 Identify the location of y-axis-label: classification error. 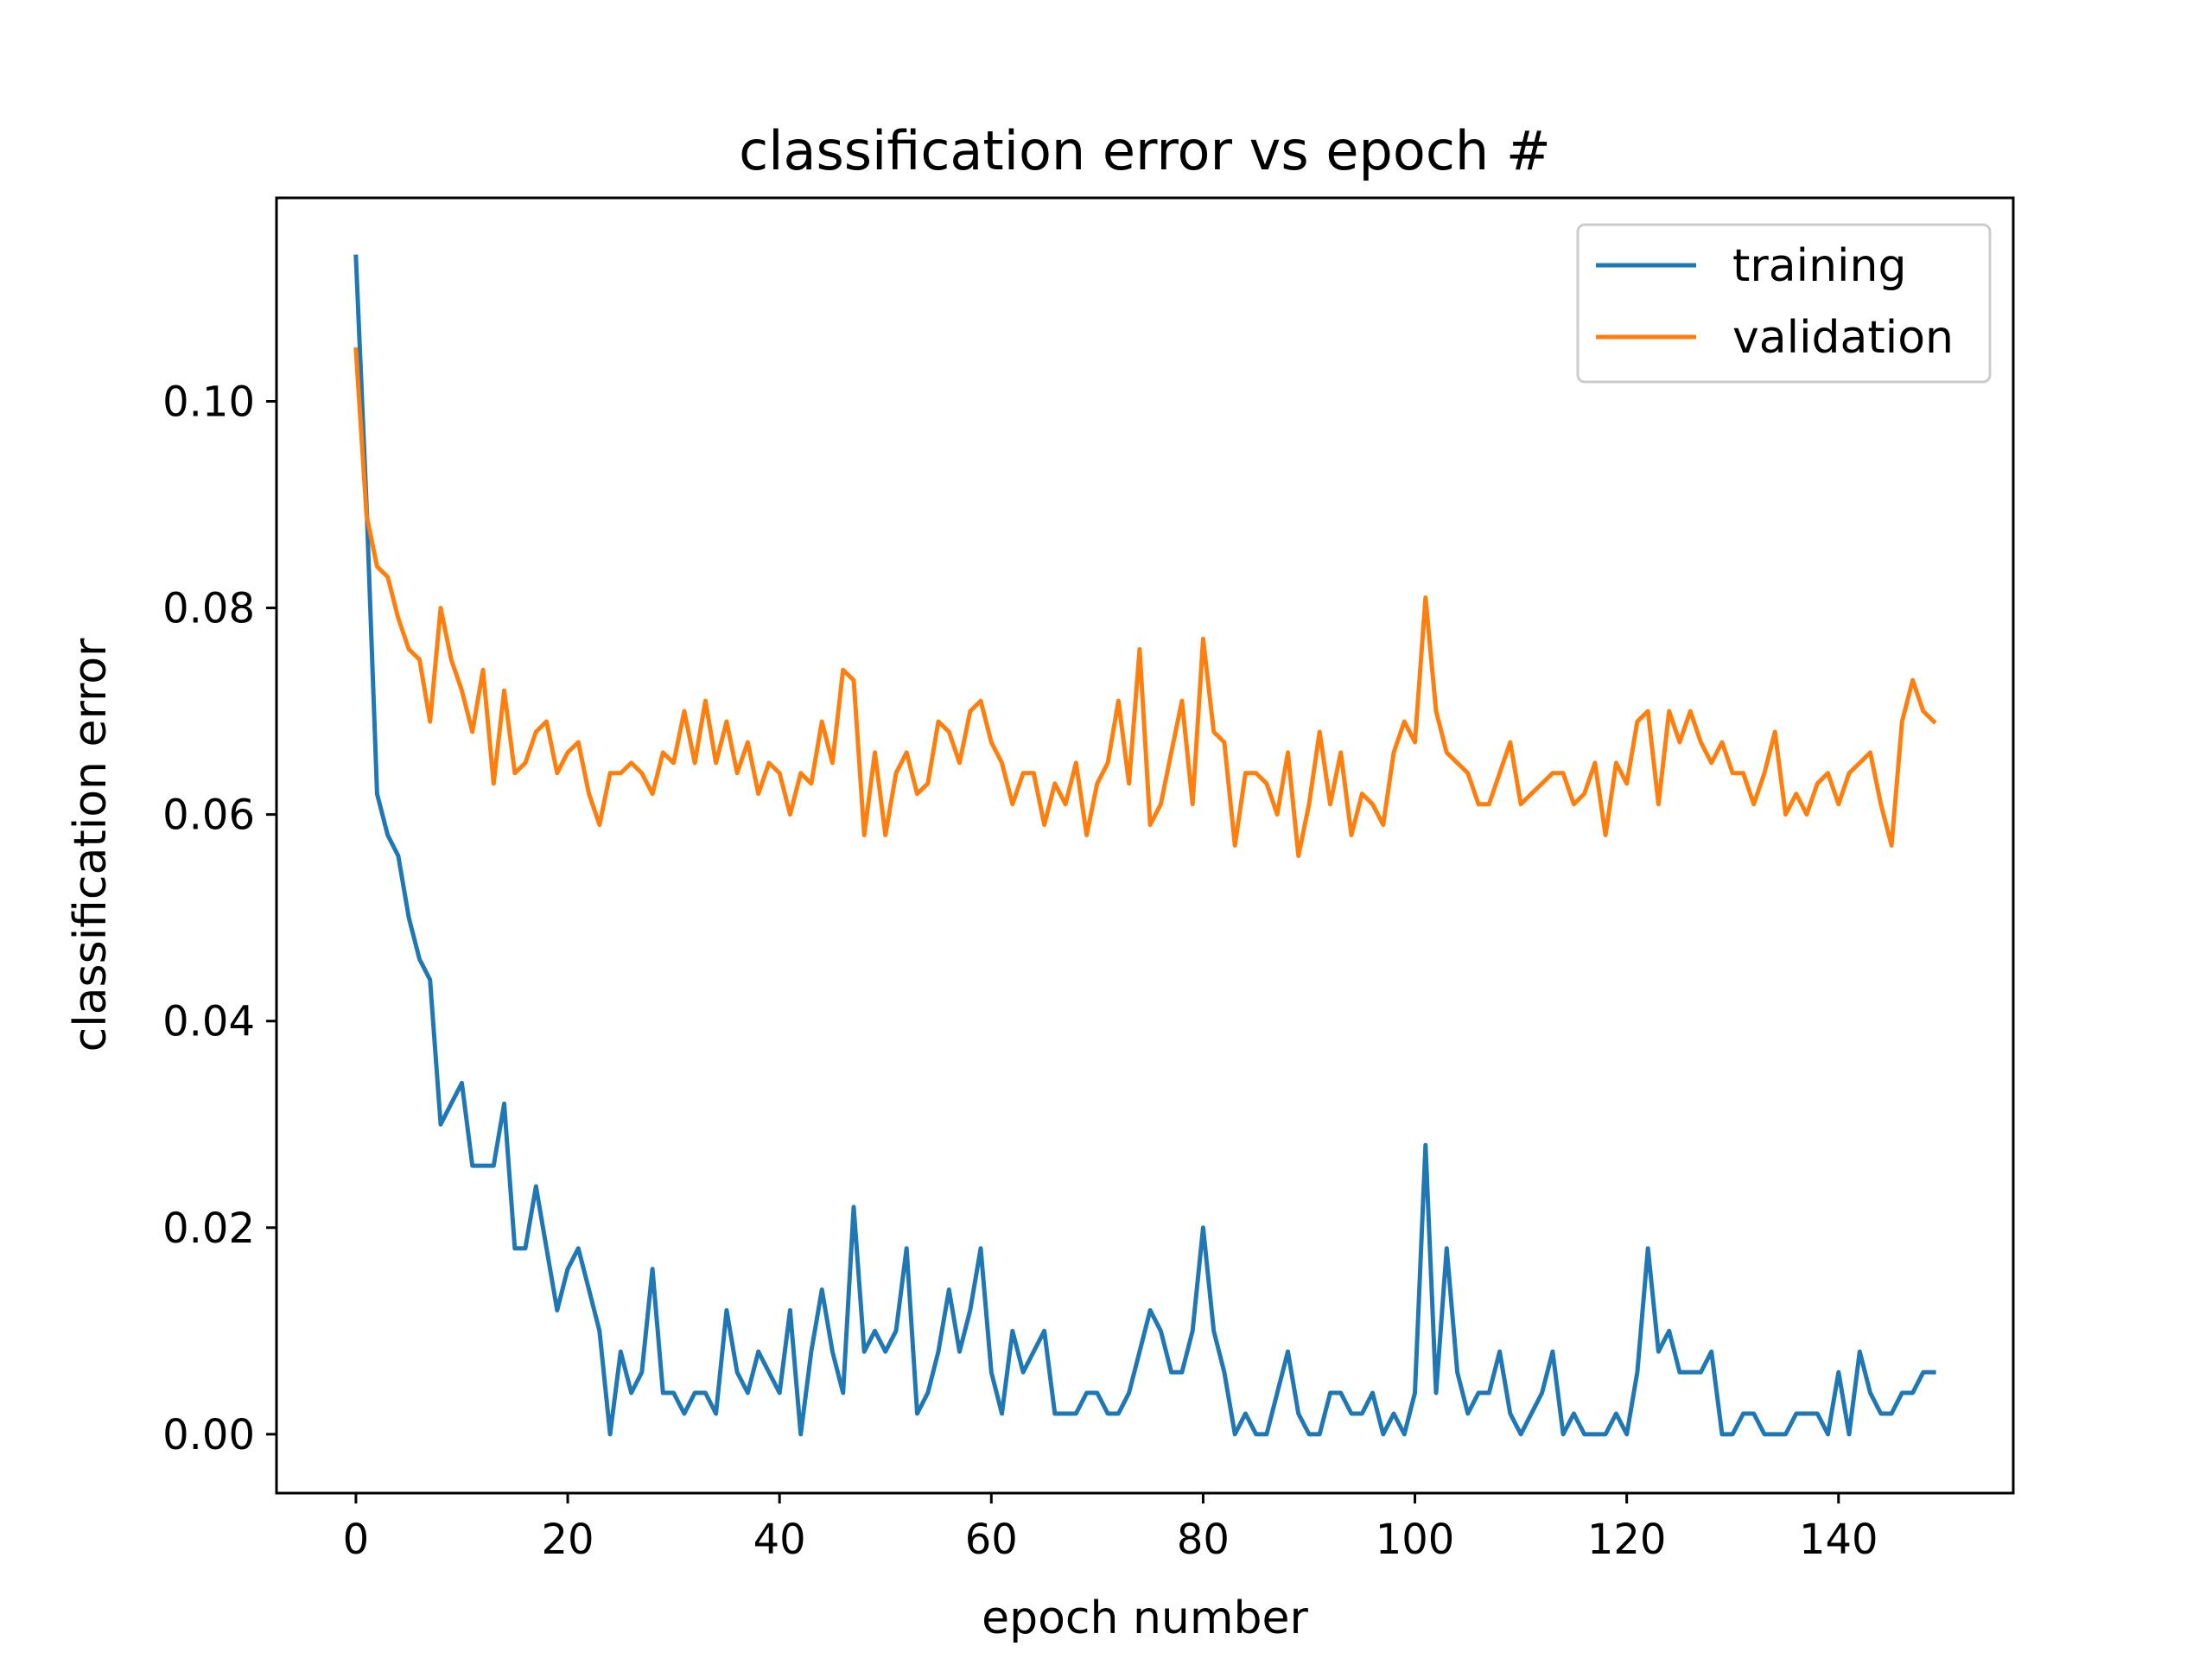
(91, 845).